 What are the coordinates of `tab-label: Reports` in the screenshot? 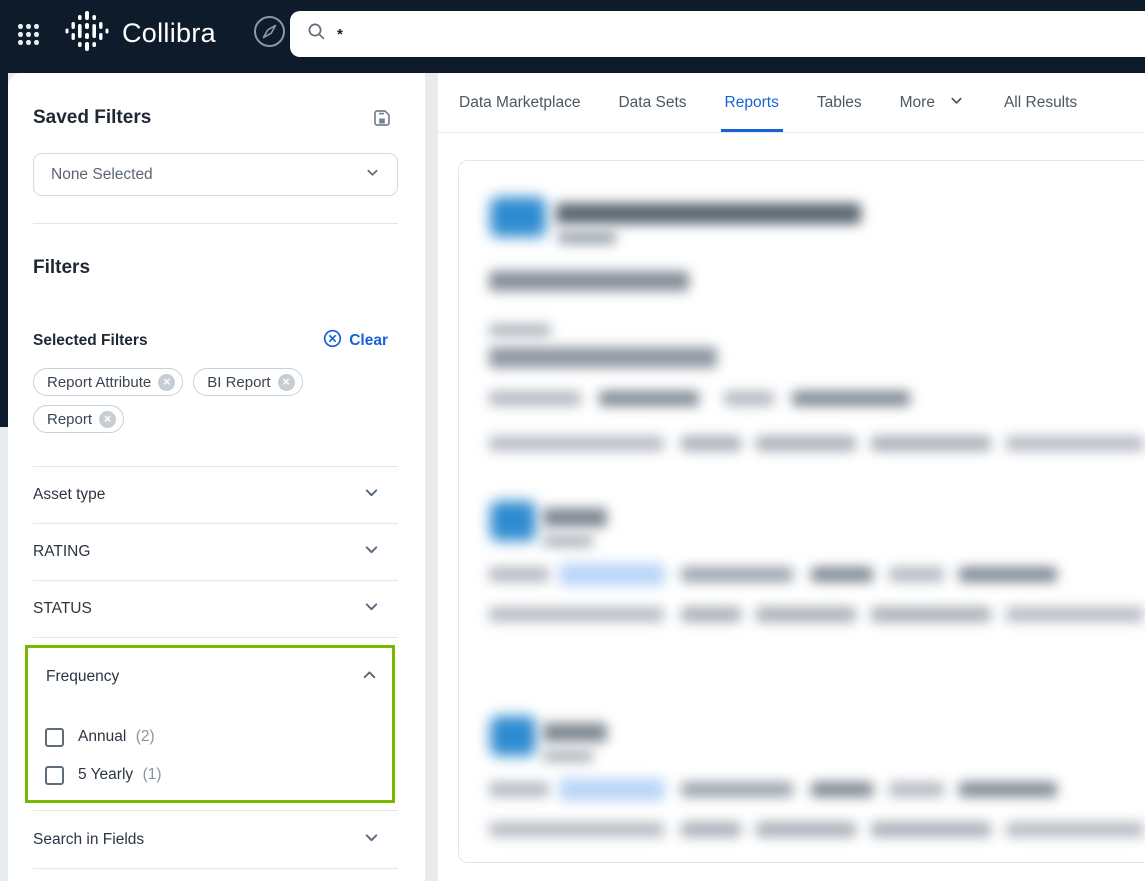 It's located at (751, 102).